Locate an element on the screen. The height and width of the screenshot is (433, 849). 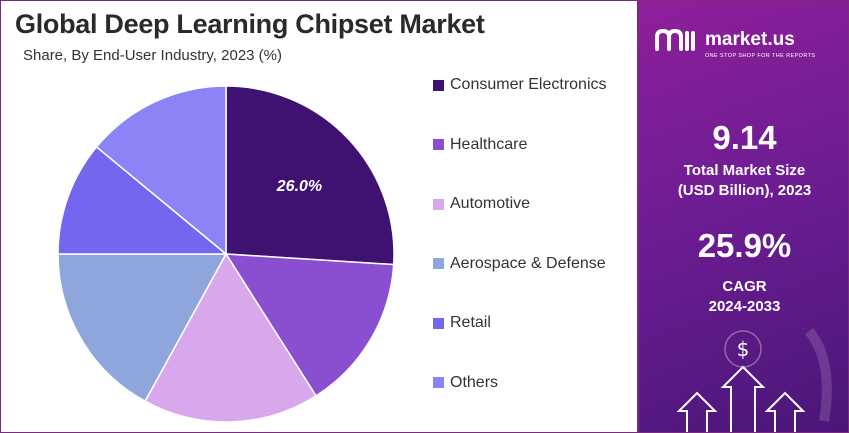
legend-label: Consumer Electronics is located at coordinates (528, 84).